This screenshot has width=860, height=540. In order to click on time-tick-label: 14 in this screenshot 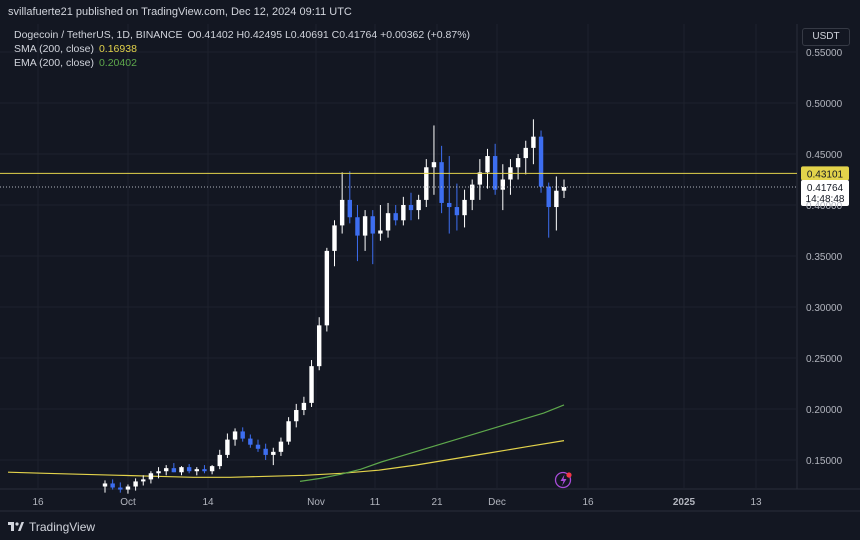, I will do `click(208, 502)`.